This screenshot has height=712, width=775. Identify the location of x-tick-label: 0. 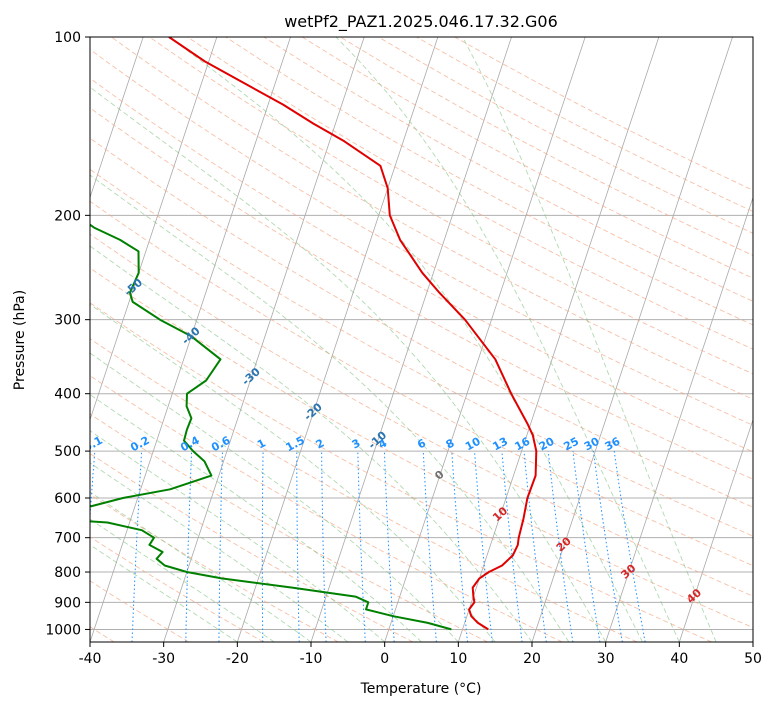
(384, 659).